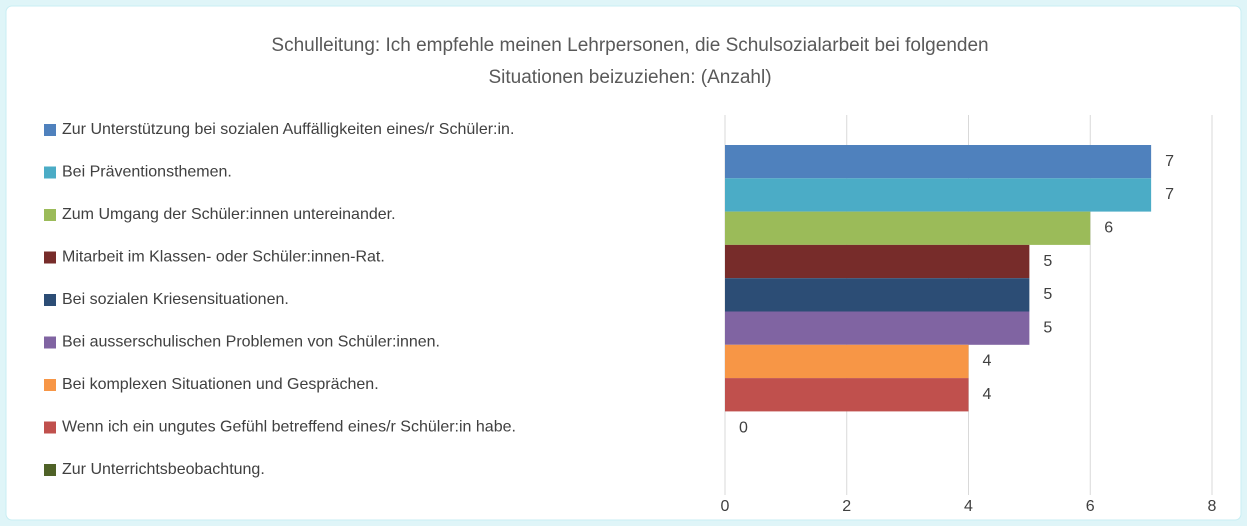  What do you see at coordinates (846, 506) in the screenshot?
I see `x-tick-label: 2` at bounding box center [846, 506].